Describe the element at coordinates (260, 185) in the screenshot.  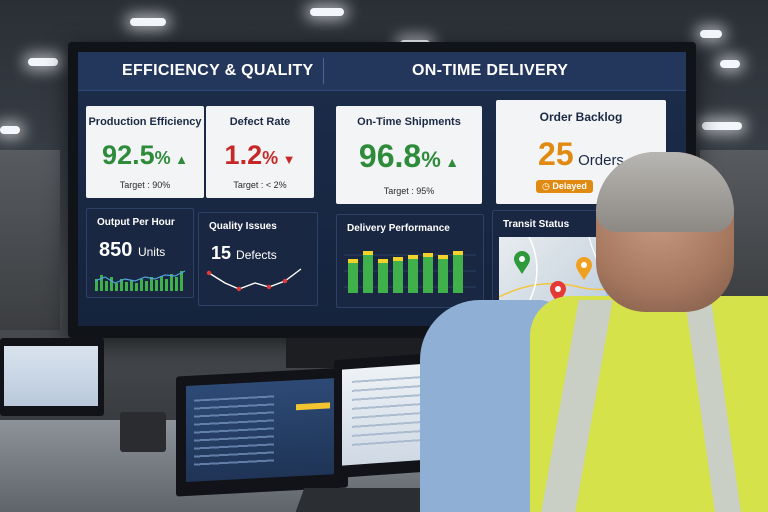
I see `target-label: Target : < 2%` at that location.